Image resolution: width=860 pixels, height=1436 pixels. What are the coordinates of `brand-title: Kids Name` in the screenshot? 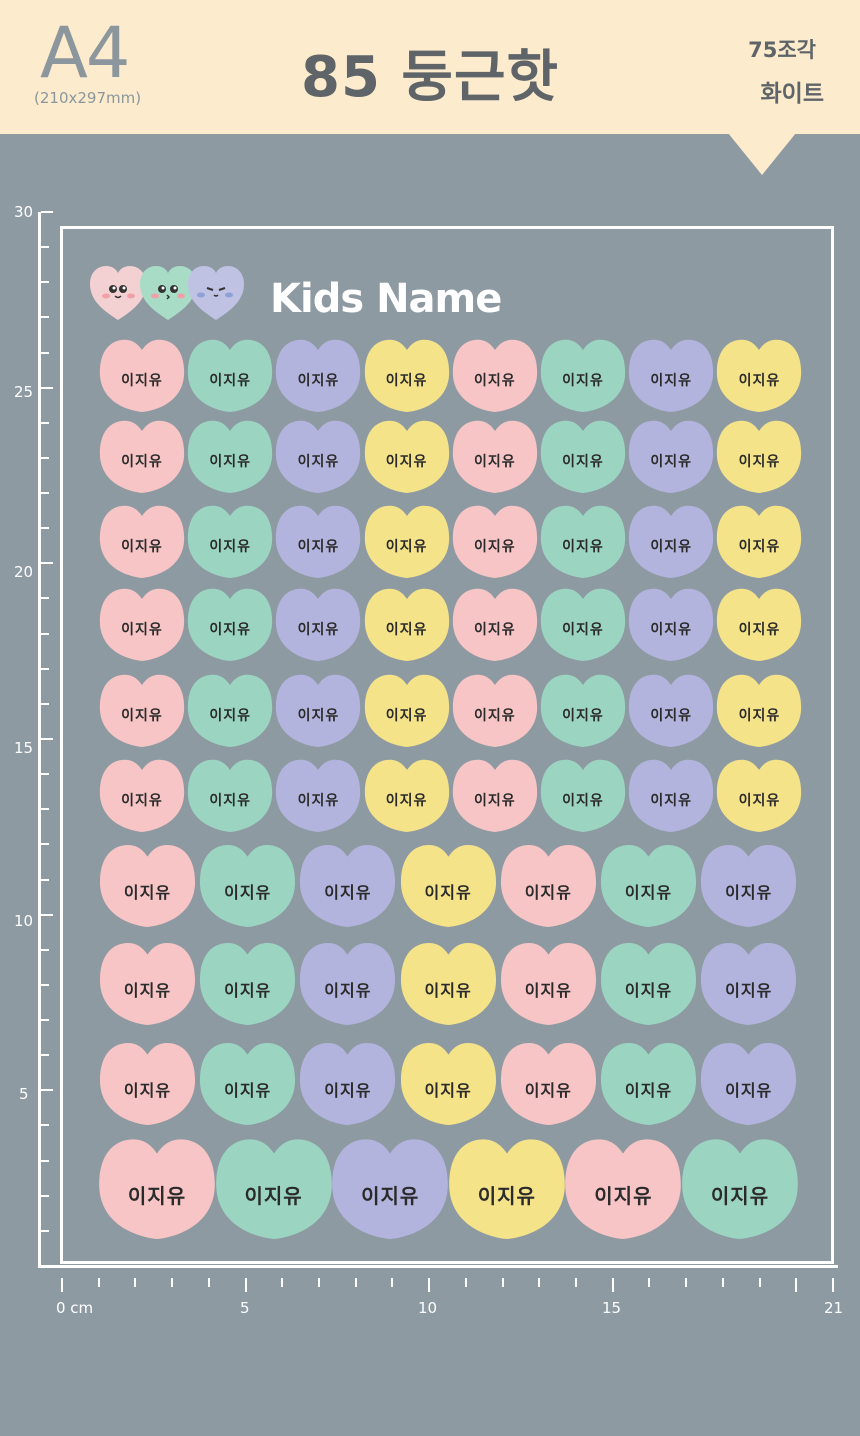 It's located at (386, 299).